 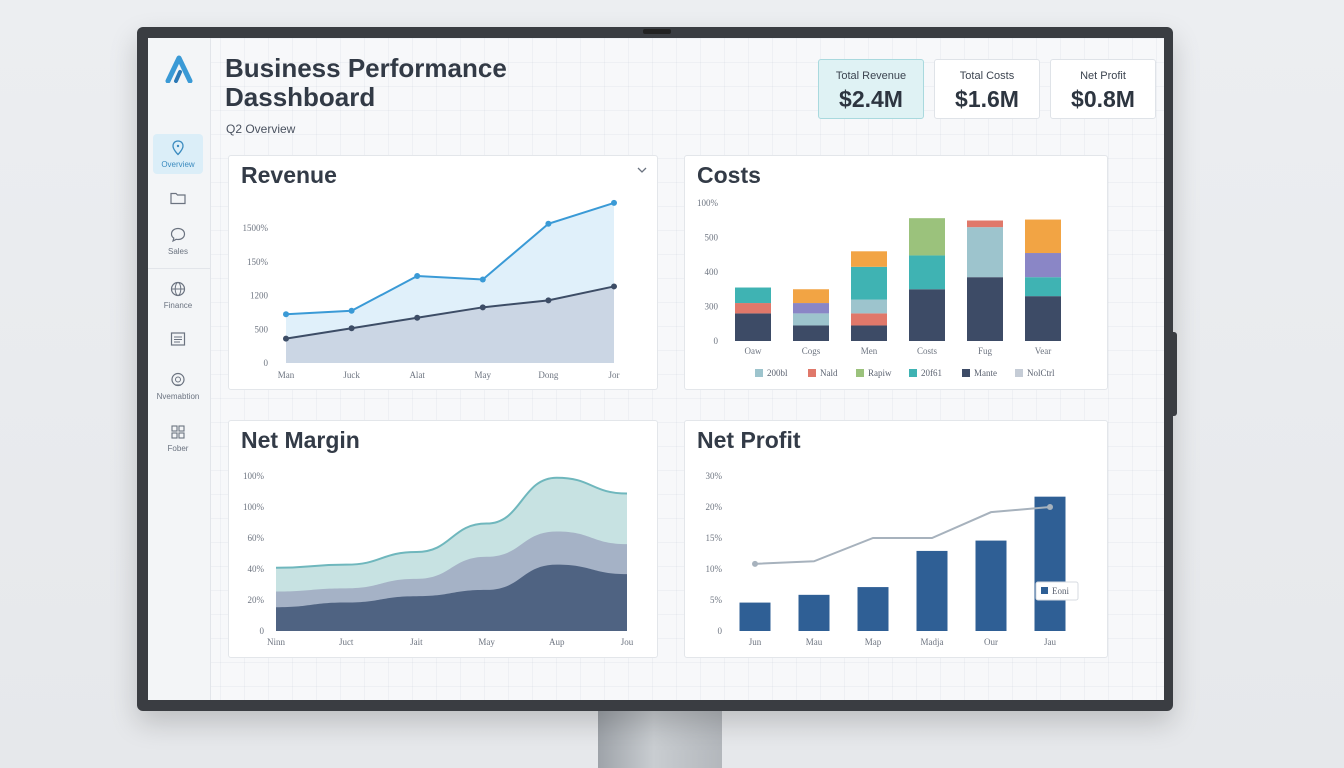 What do you see at coordinates (548, 375) in the screenshot?
I see `x-tick-label: Dong` at bounding box center [548, 375].